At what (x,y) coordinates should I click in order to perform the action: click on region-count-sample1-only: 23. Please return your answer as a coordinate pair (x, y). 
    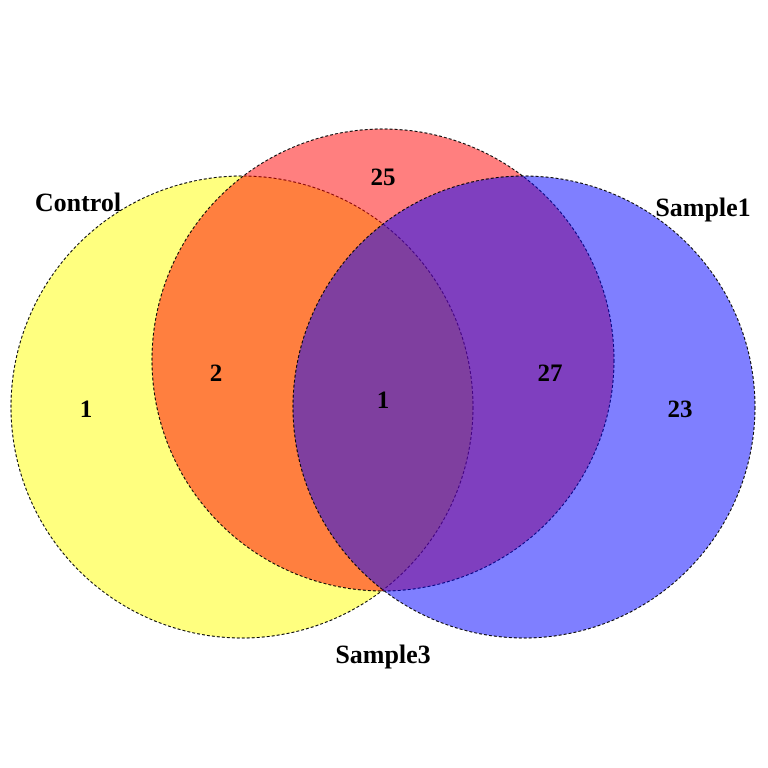
    Looking at the image, I should click on (680, 409).